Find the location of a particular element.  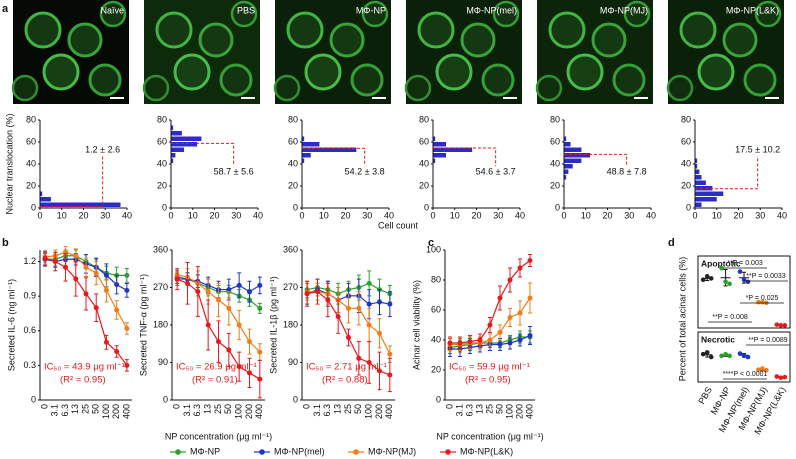

y-tick-label: 0 is located at coordinates (33, 399).